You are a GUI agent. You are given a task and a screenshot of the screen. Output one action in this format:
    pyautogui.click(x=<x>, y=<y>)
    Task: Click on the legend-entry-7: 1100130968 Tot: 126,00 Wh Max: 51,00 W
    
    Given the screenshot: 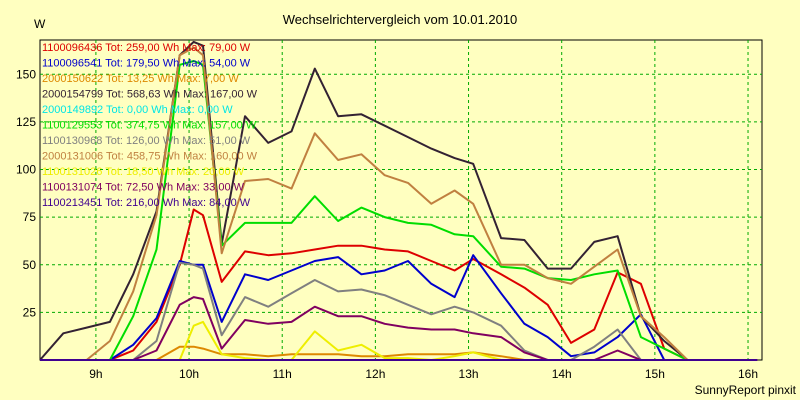 What is the action you would take?
    pyautogui.click(x=146, y=141)
    